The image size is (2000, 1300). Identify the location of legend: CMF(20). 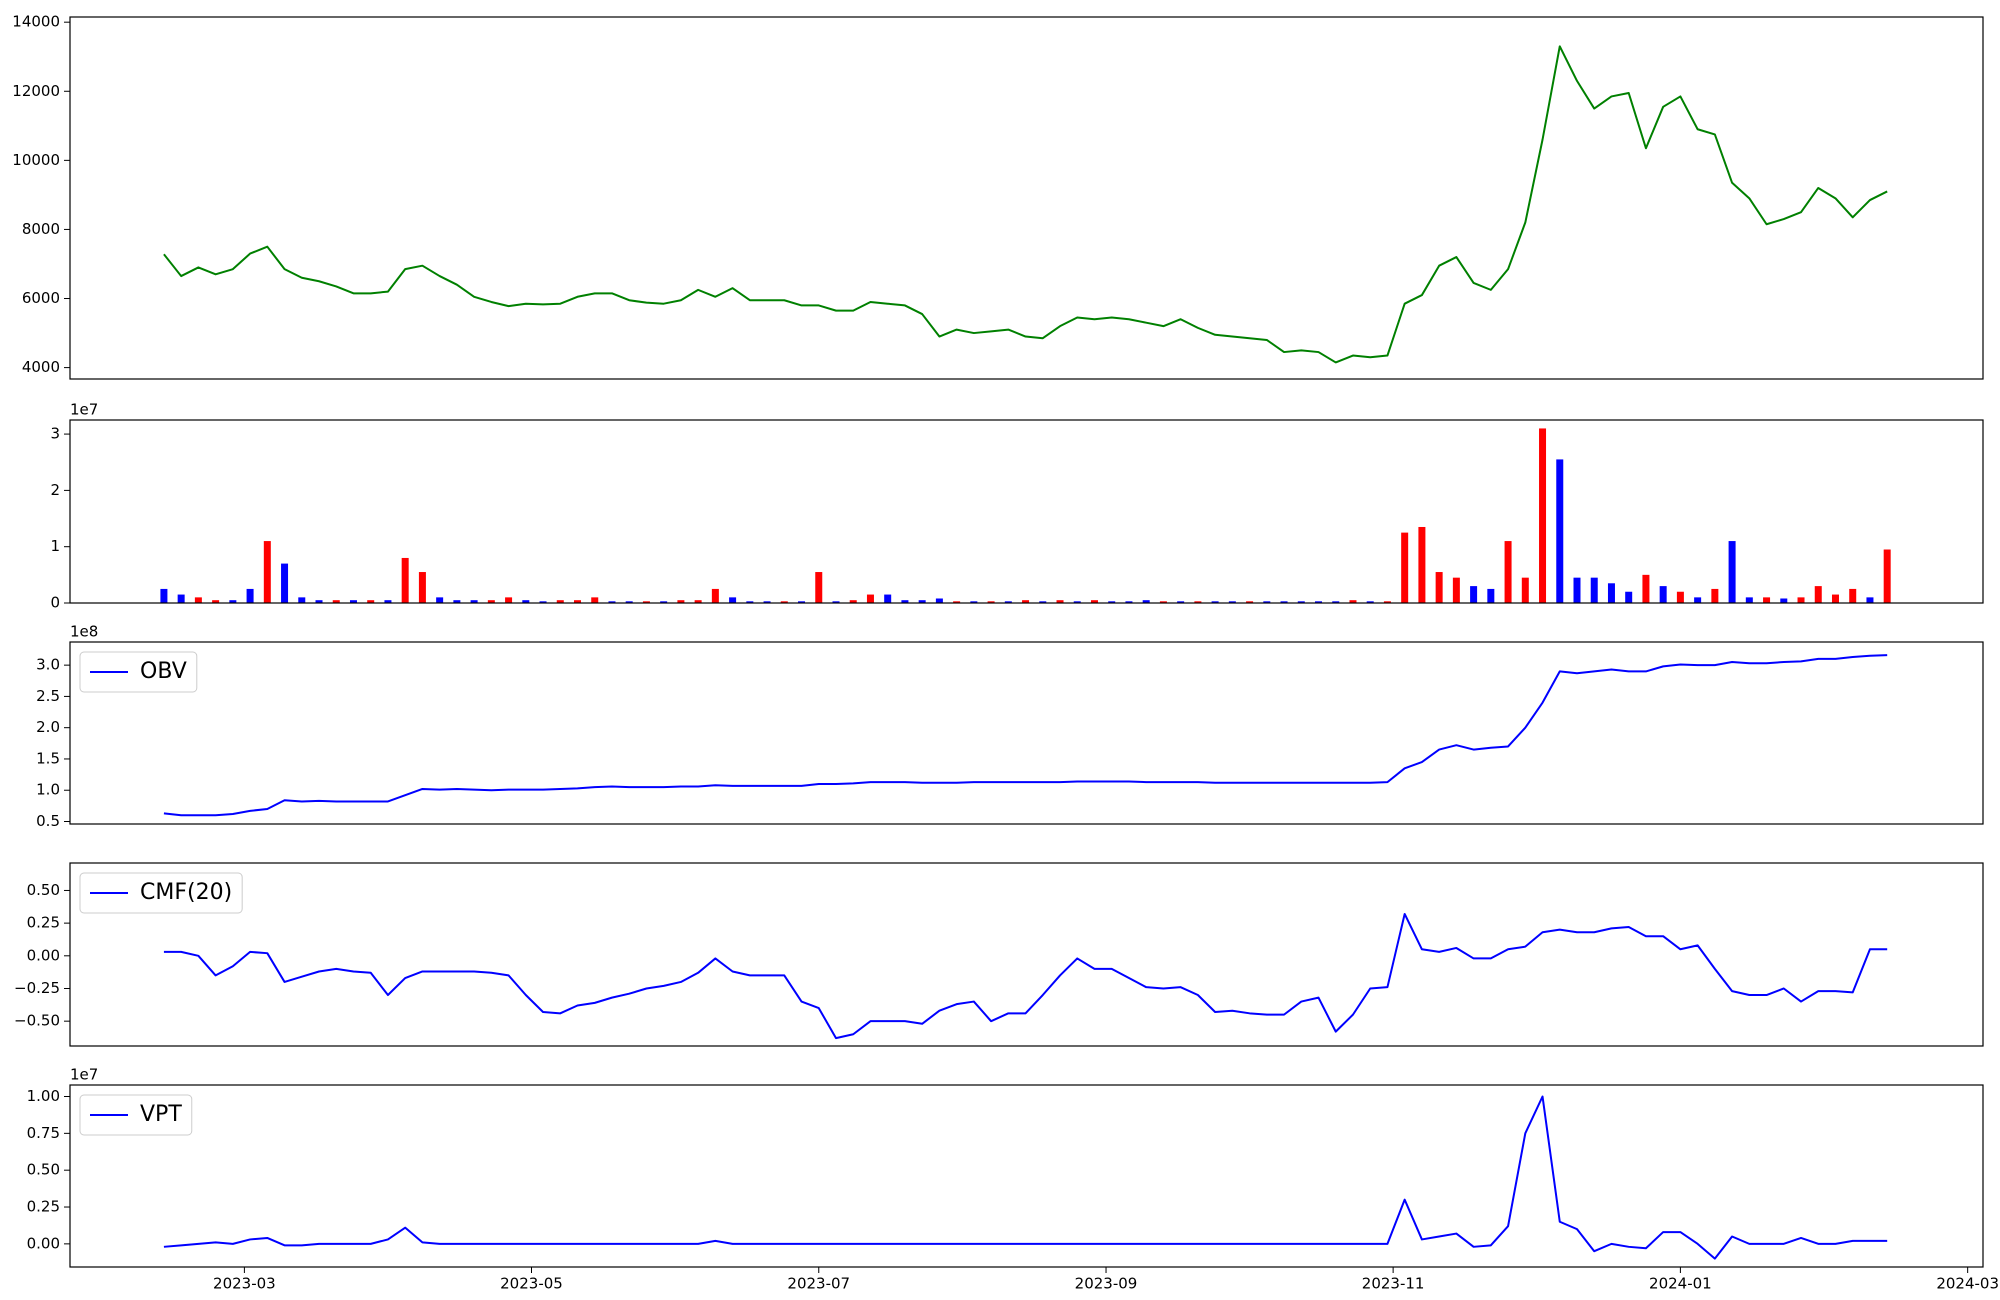
(161, 893).